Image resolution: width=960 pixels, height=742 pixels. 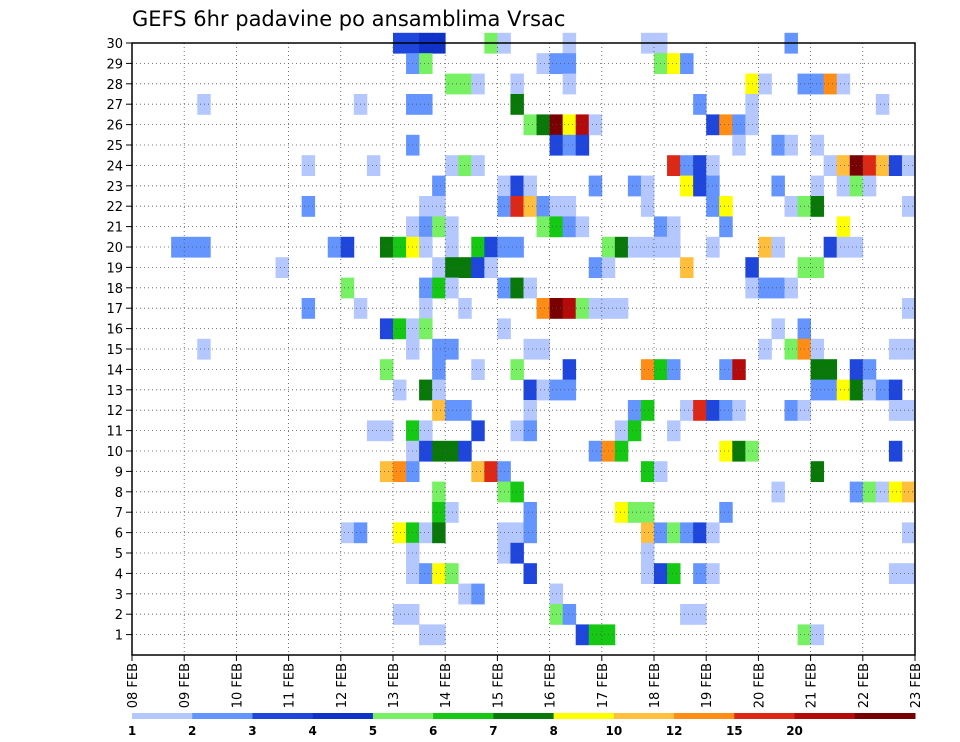 What do you see at coordinates (119, 574) in the screenshot?
I see `y-tick-label: 4` at bounding box center [119, 574].